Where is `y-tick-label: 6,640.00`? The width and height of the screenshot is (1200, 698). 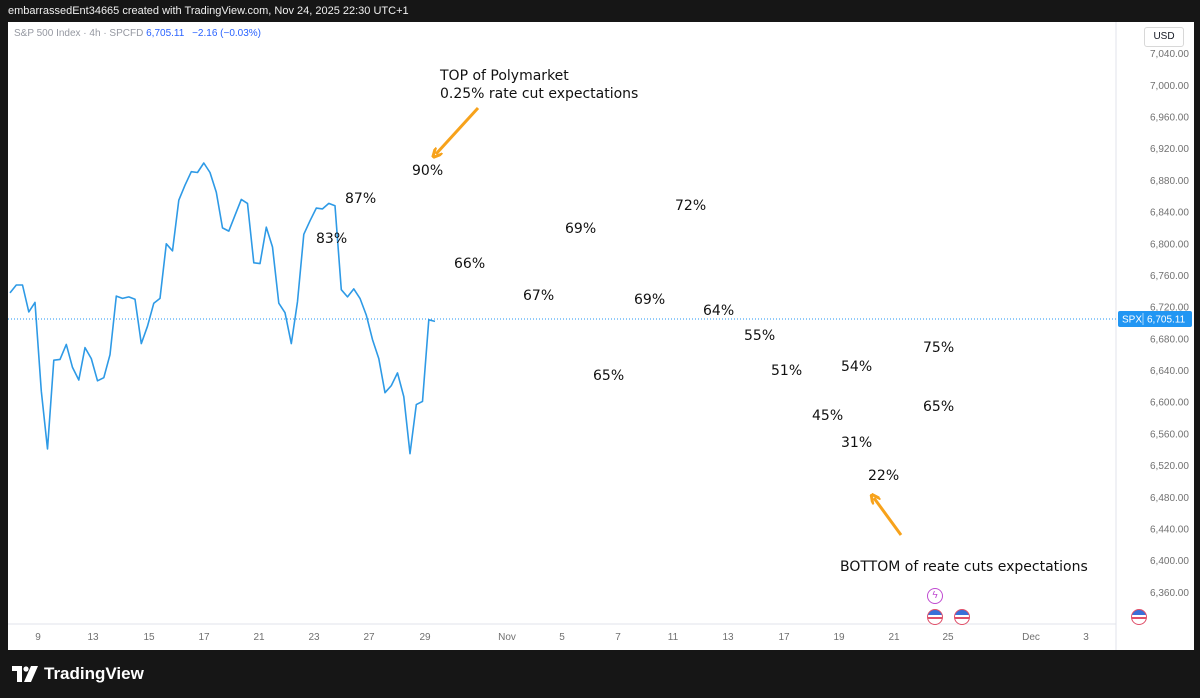
y-tick-label: 6,640.00 is located at coordinates (1169, 371).